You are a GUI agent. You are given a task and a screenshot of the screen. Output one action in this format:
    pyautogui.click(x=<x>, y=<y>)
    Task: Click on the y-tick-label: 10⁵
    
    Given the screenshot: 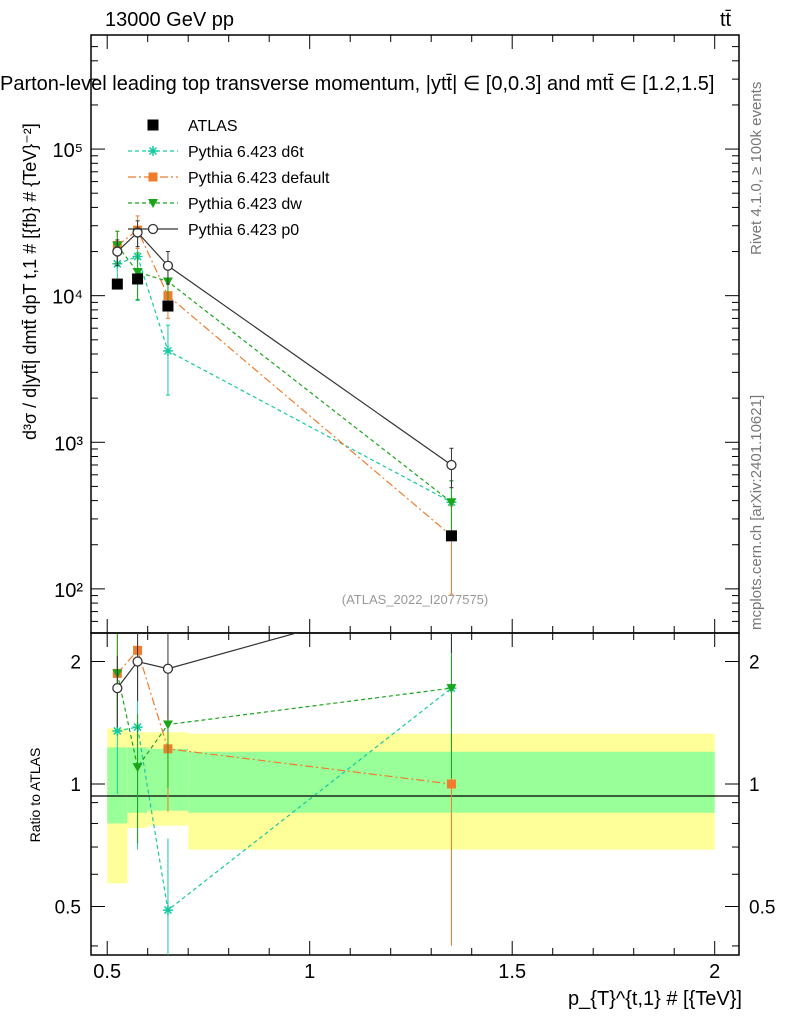 What is the action you would take?
    pyautogui.click(x=67, y=151)
    